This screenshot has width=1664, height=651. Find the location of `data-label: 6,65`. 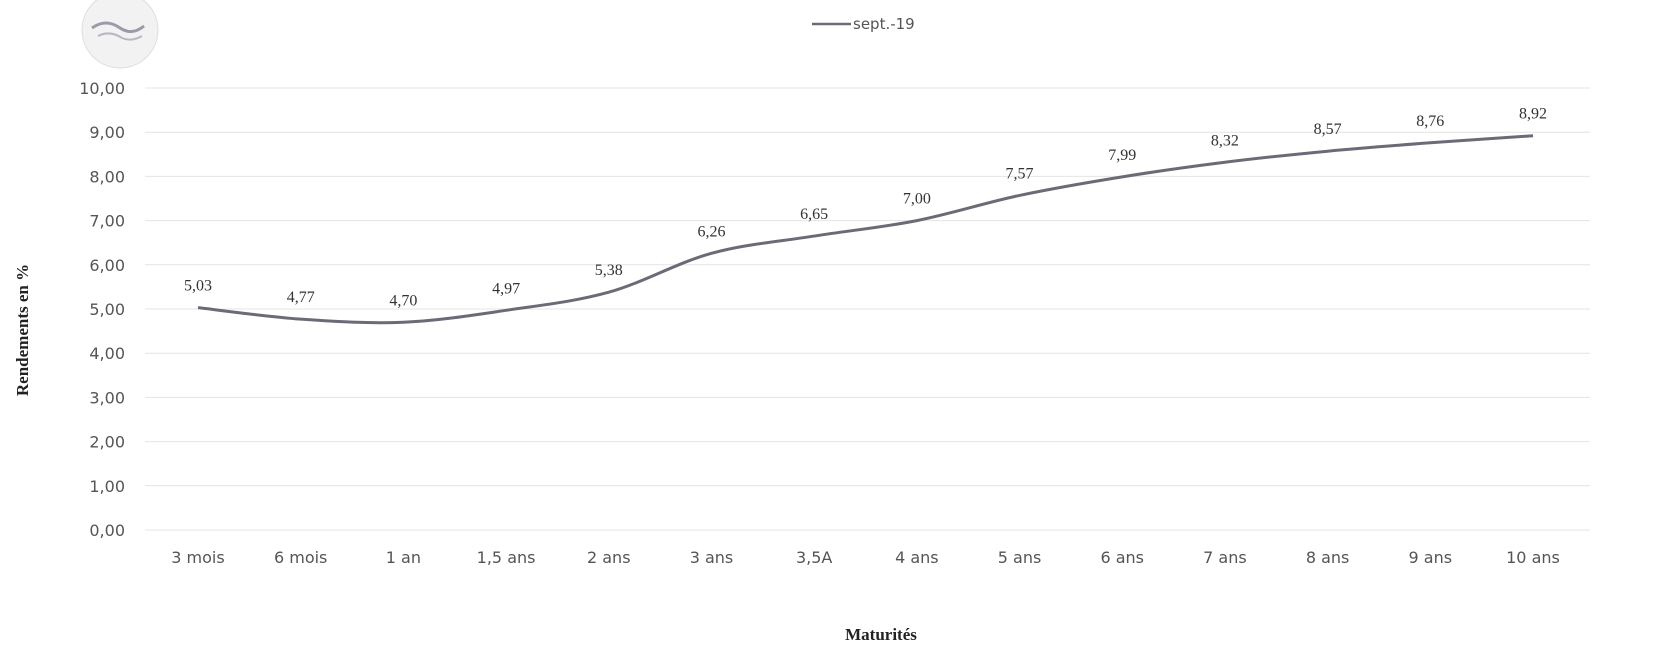

data-label: 6,65 is located at coordinates (814, 214).